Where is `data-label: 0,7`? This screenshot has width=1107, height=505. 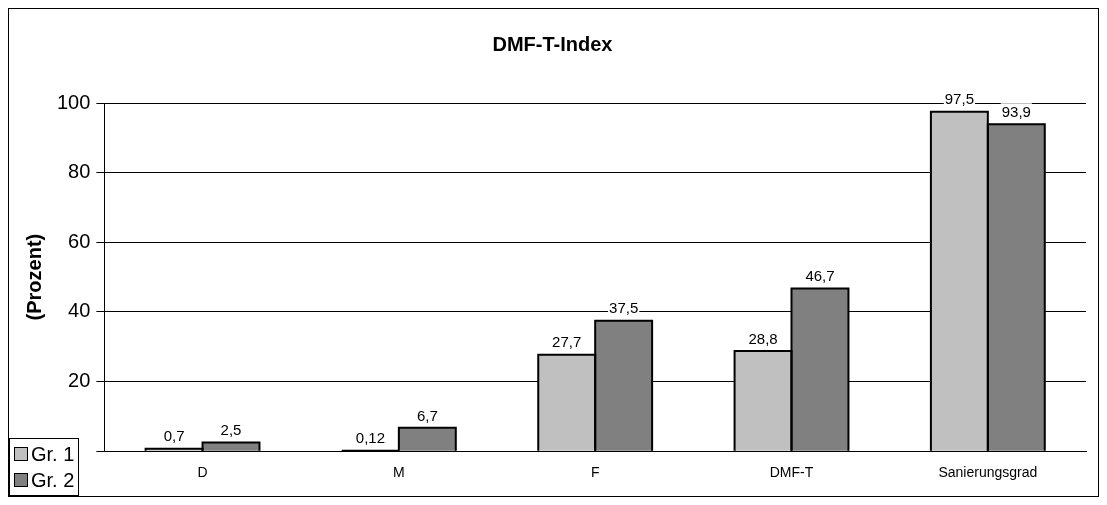
data-label: 0,7 is located at coordinates (174, 436).